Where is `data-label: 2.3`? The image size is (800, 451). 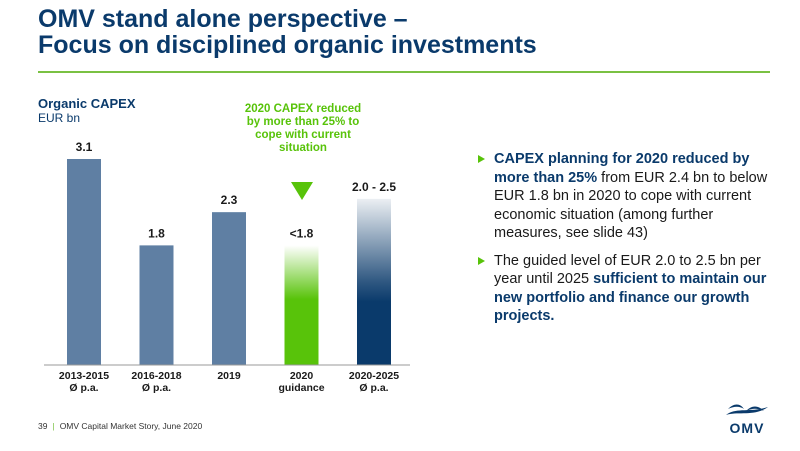
data-label: 2.3 is located at coordinates (229, 200).